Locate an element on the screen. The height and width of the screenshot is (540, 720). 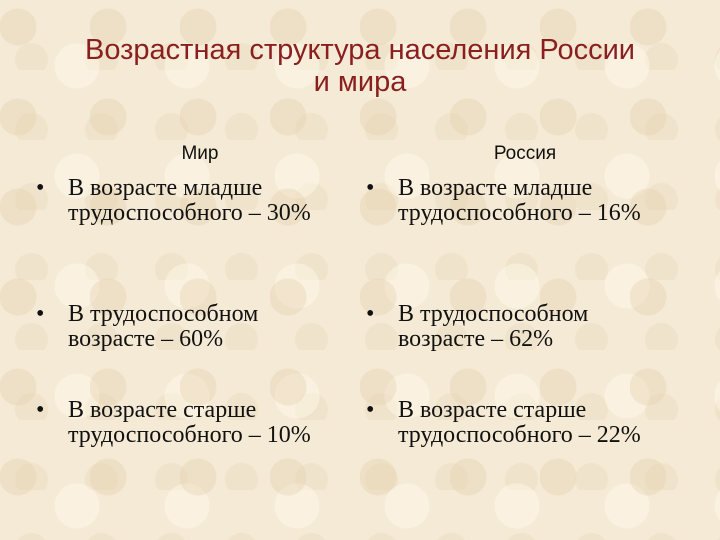
list-item-text: В возрасте младше трудоспособного – 16% is located at coordinates (519, 200).